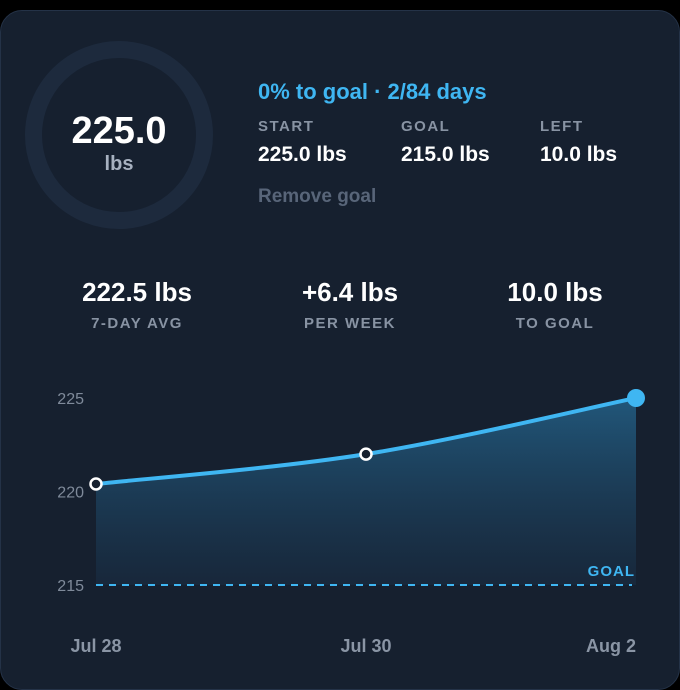  I want to click on per-week-label: PER WEEK, so click(349, 323).